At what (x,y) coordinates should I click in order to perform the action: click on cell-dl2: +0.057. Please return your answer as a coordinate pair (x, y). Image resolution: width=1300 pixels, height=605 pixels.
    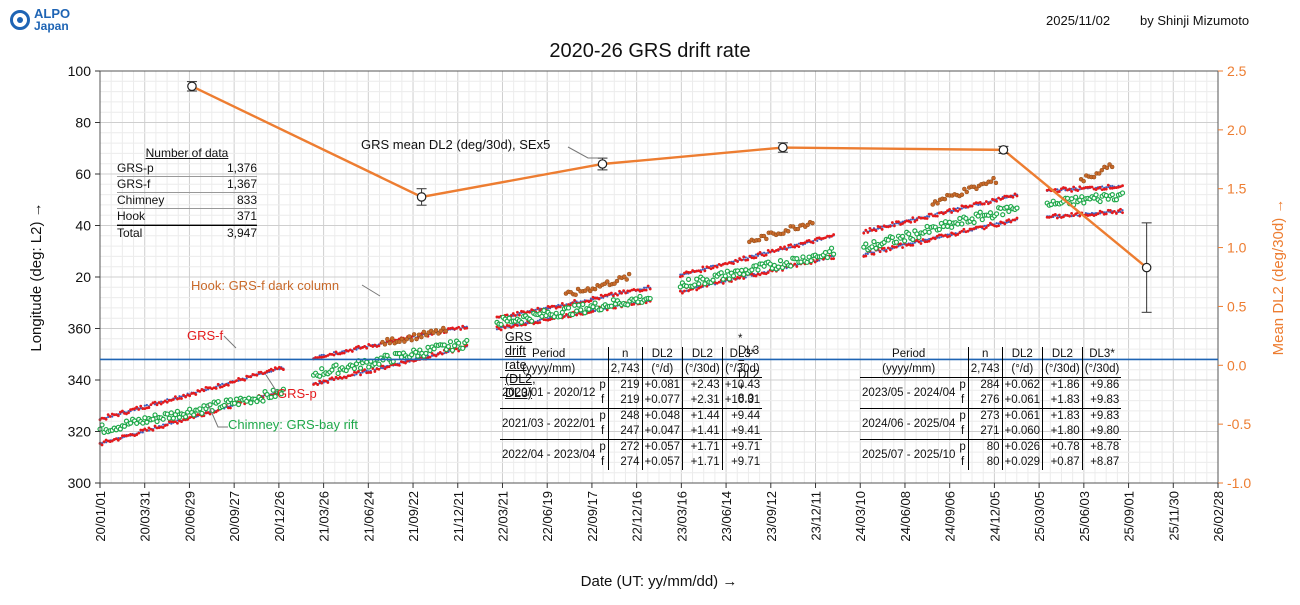
    Looking at the image, I should click on (662, 462).